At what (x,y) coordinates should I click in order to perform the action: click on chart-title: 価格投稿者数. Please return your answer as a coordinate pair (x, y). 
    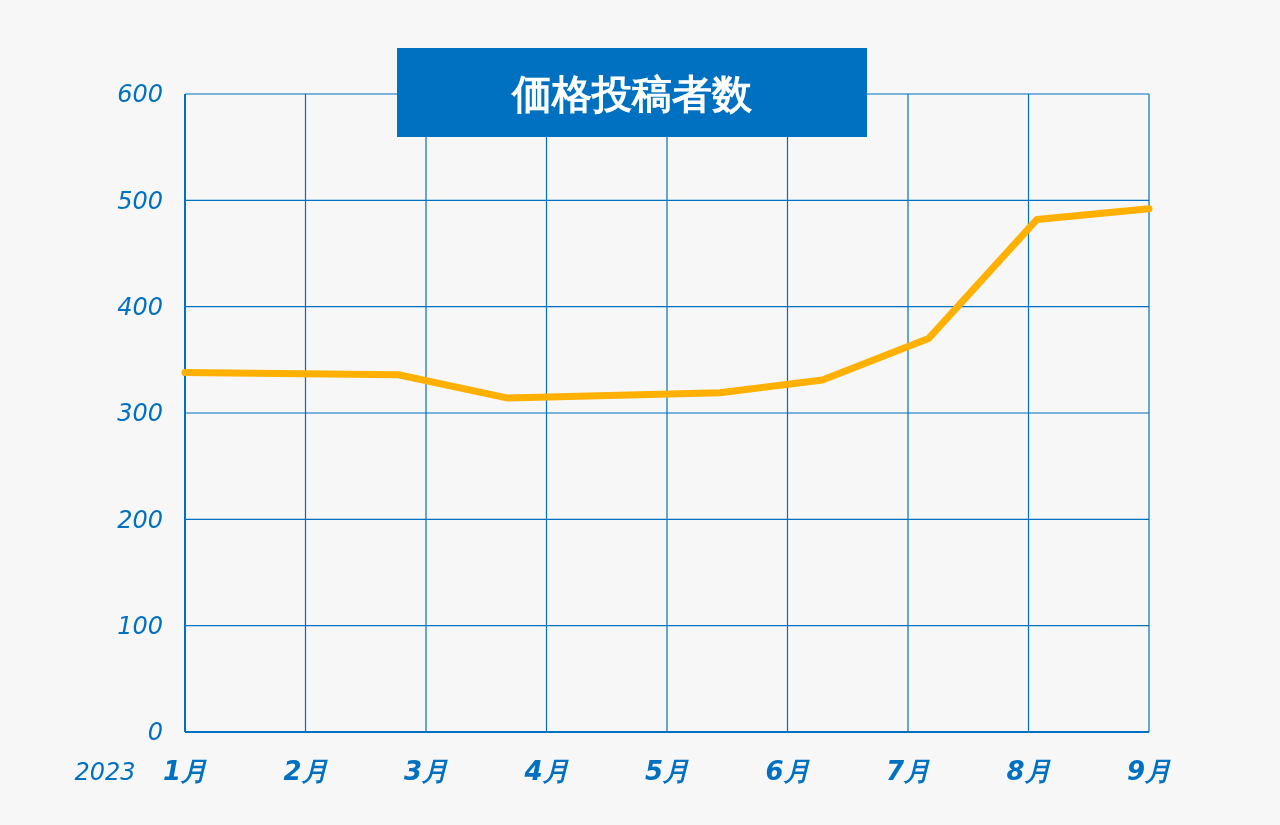
    Looking at the image, I should click on (631, 94).